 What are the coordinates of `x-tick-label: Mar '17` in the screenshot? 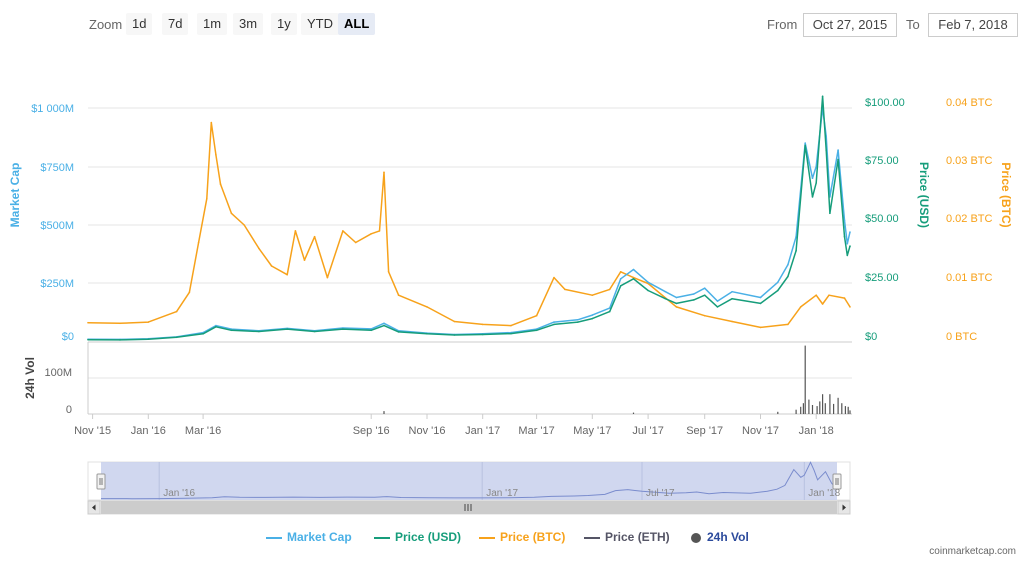 It's located at (536, 431).